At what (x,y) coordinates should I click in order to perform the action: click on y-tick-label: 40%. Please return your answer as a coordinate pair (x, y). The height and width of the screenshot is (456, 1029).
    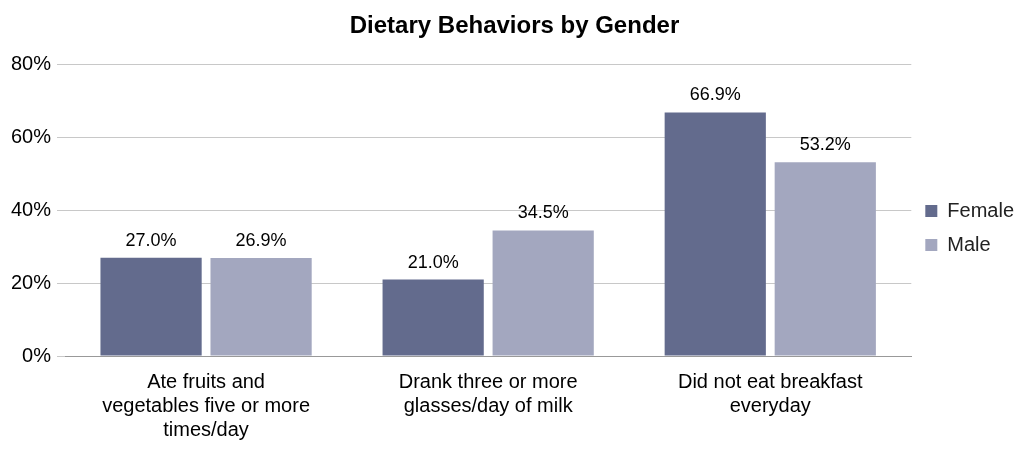
    Looking at the image, I should click on (31, 208).